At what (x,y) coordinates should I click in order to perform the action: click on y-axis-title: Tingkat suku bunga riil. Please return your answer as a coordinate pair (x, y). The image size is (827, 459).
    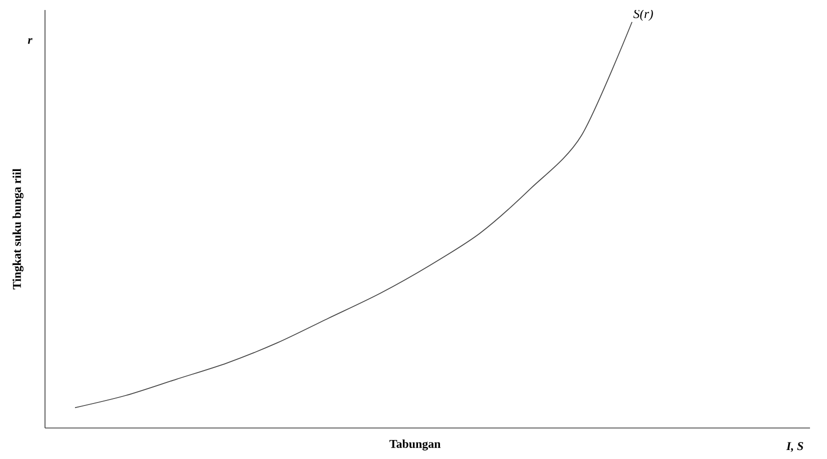
    Looking at the image, I should click on (18, 229).